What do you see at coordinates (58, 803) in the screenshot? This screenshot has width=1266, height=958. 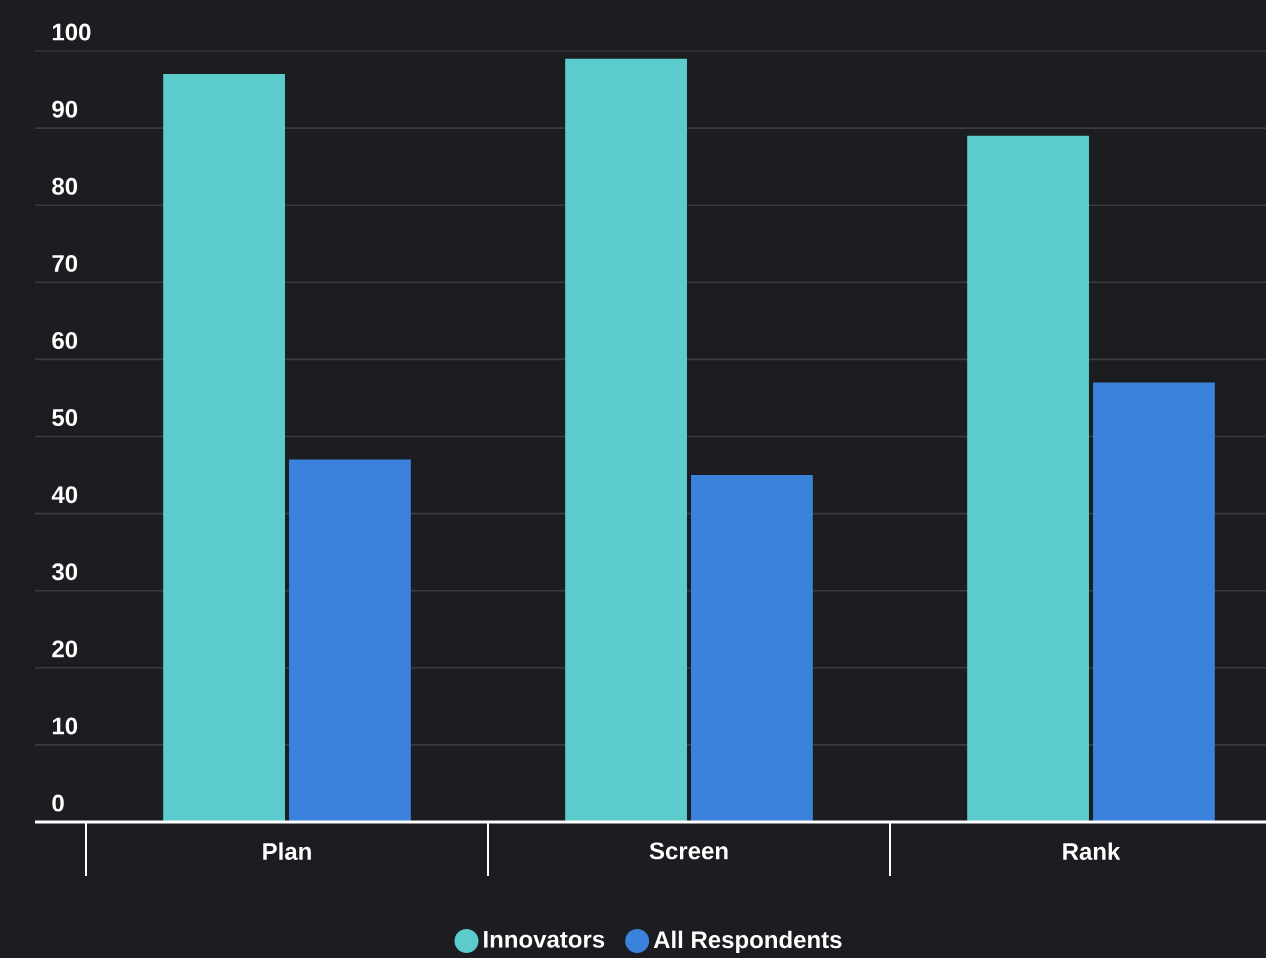 I see `y-tick-label: 0` at bounding box center [58, 803].